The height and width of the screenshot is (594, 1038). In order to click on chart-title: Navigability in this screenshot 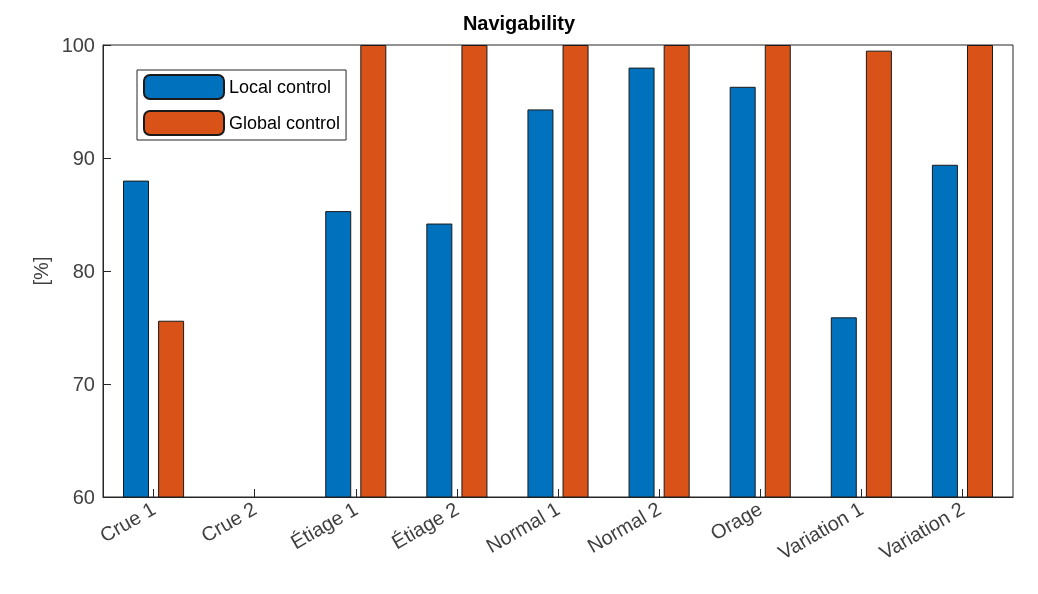, I will do `click(519, 23)`.